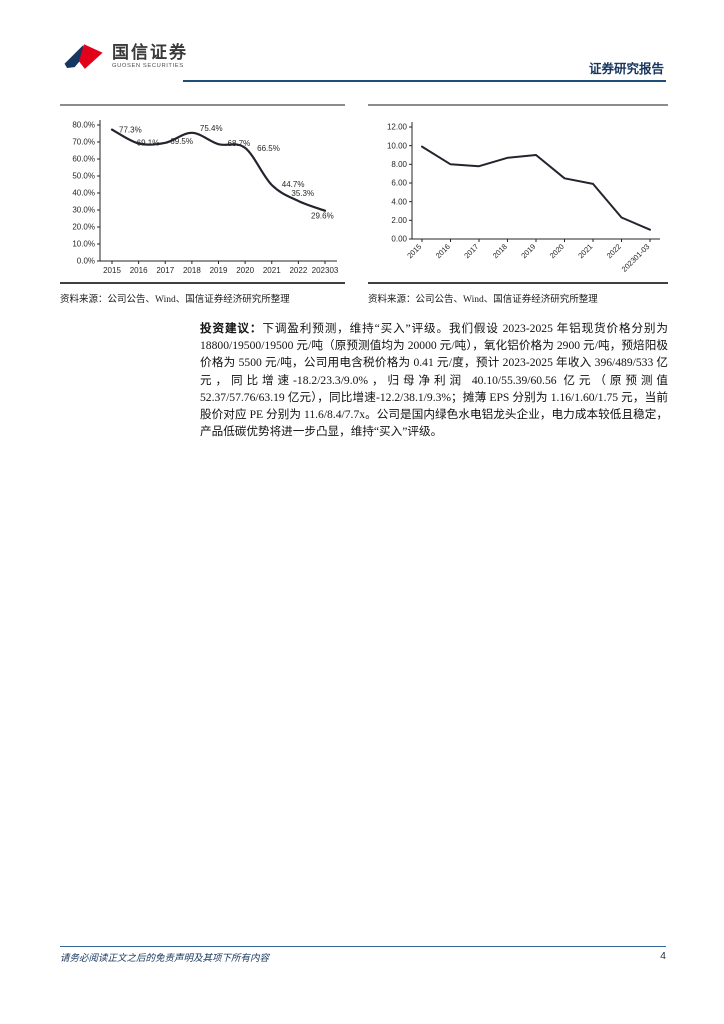 This screenshot has height=1024, width=724. I want to click on svg-text: 2.00, so click(399, 220).